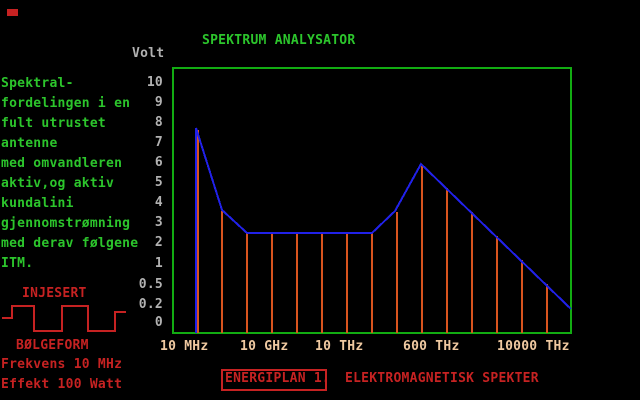 This screenshot has height=400, width=640. I want to click on left-text-line: antenne, so click(29, 143).